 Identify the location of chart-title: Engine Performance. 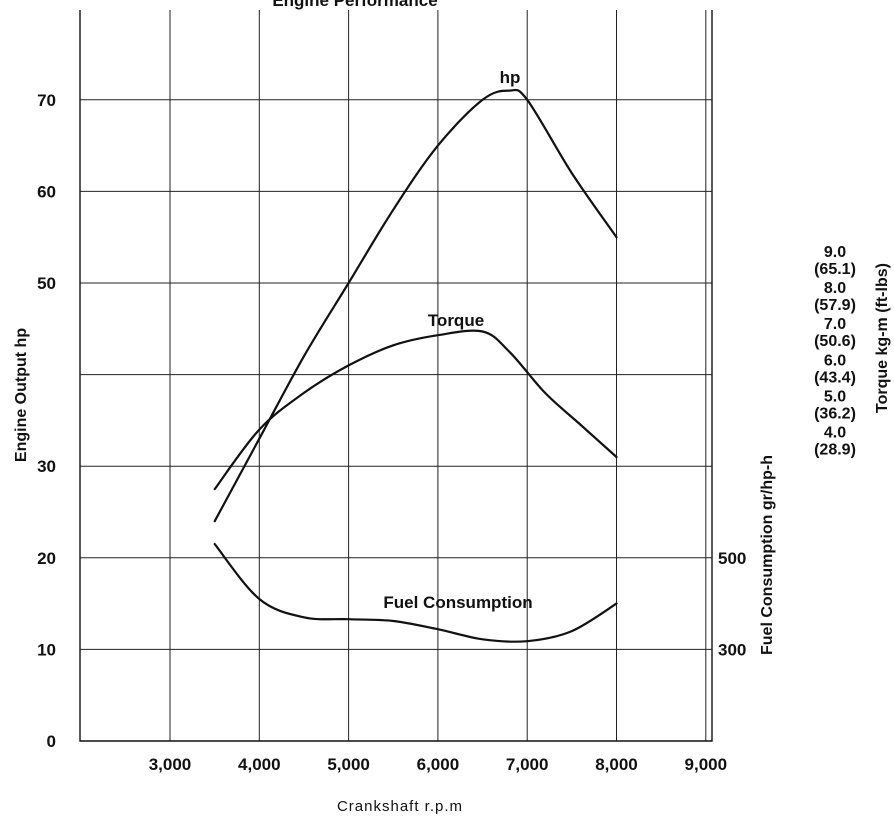
(354, 5).